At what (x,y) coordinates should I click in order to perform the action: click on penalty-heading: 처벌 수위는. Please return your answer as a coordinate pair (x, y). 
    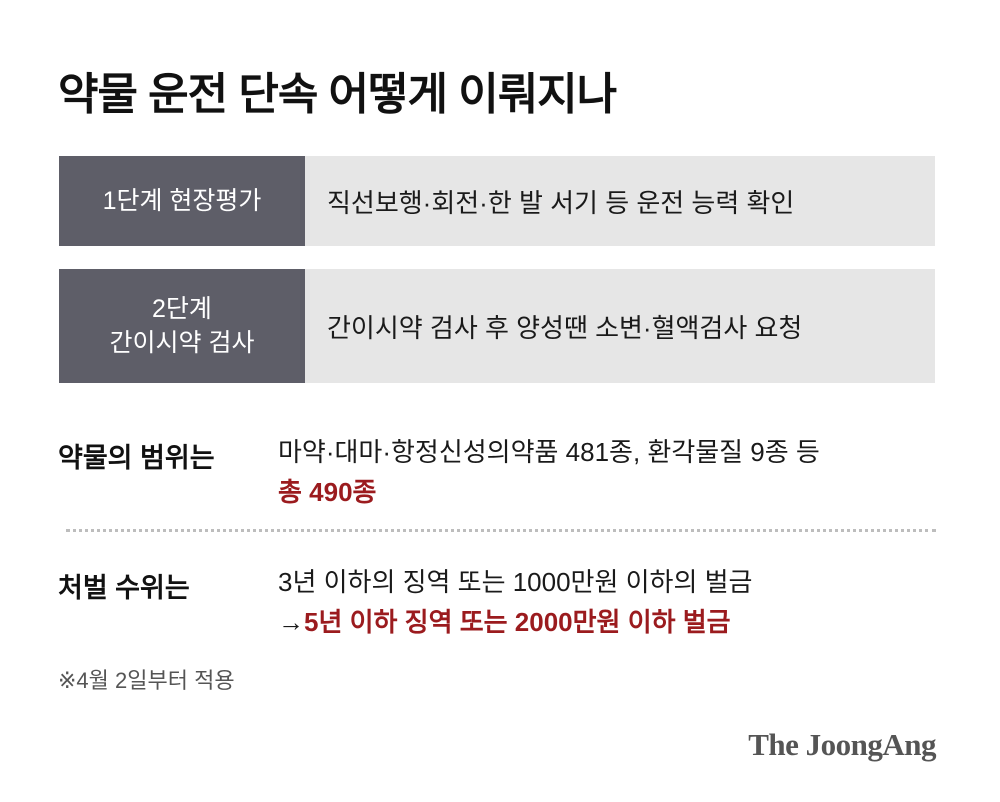
    Looking at the image, I should click on (124, 588).